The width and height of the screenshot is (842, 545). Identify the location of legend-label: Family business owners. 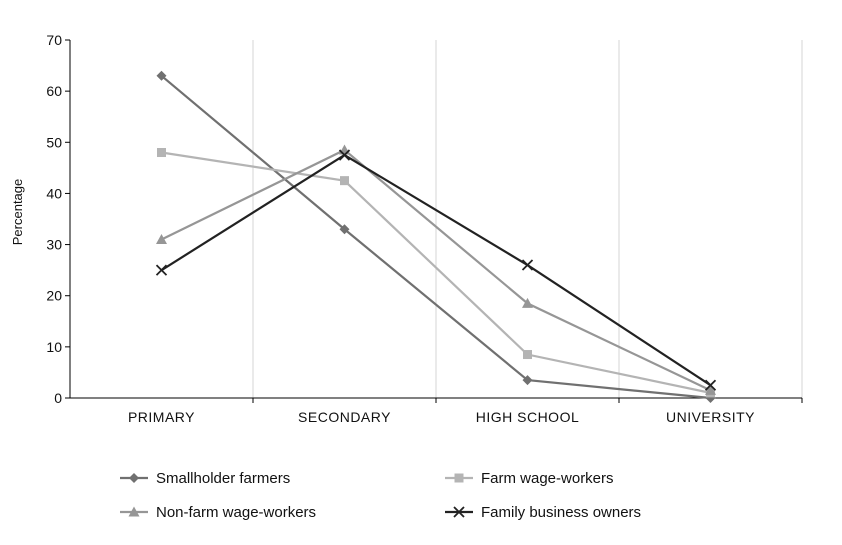
(561, 512).